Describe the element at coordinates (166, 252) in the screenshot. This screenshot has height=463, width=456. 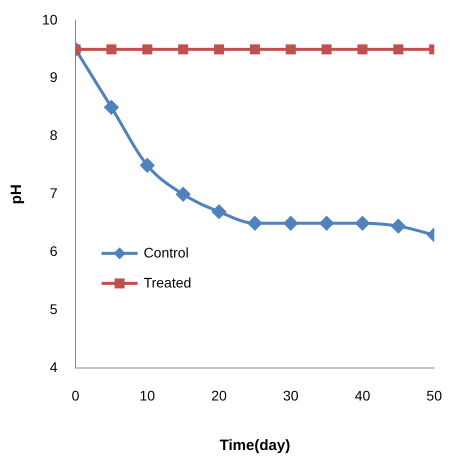
I see `legend-label: Control` at that location.